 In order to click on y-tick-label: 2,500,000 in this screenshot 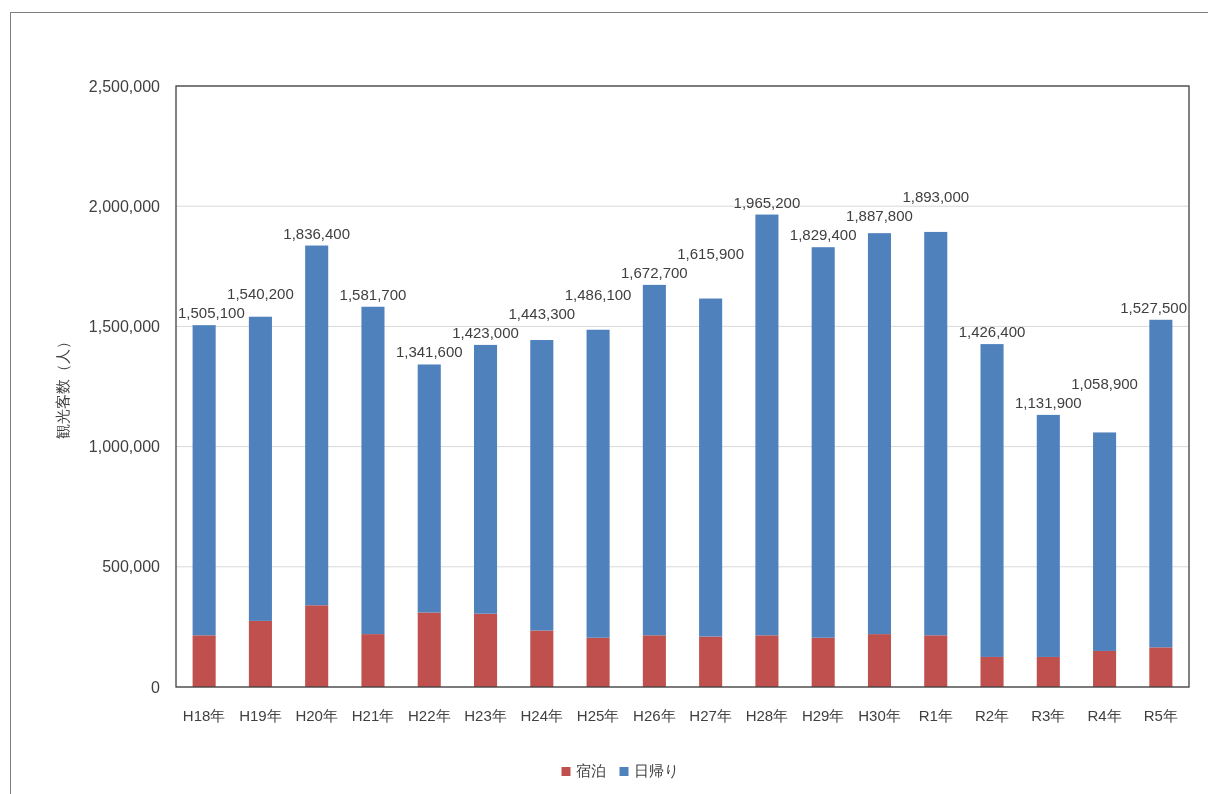, I will do `click(124, 86)`.